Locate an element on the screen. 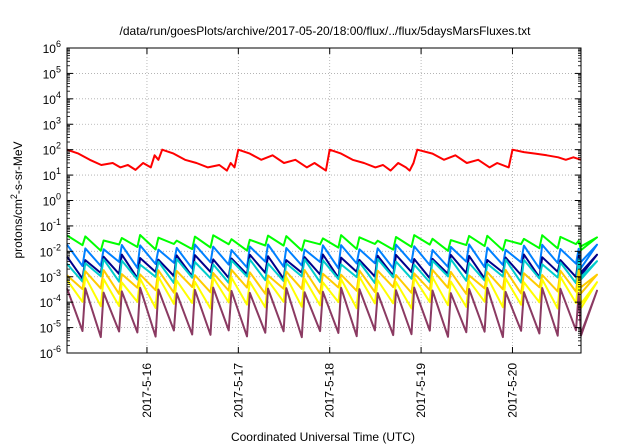  y-tick-label: 10⁻⁵ is located at coordinates (50, 327).